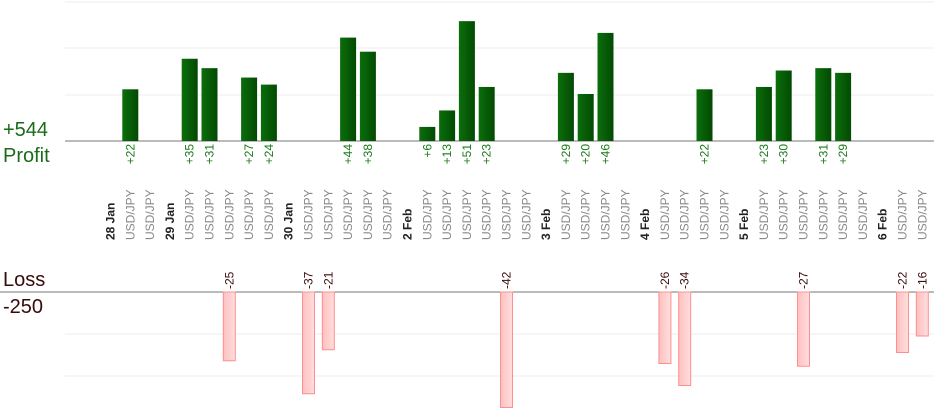 The height and width of the screenshot is (420, 934). Describe the element at coordinates (507, 280) in the screenshot. I see `loss-value-label: -42` at that location.